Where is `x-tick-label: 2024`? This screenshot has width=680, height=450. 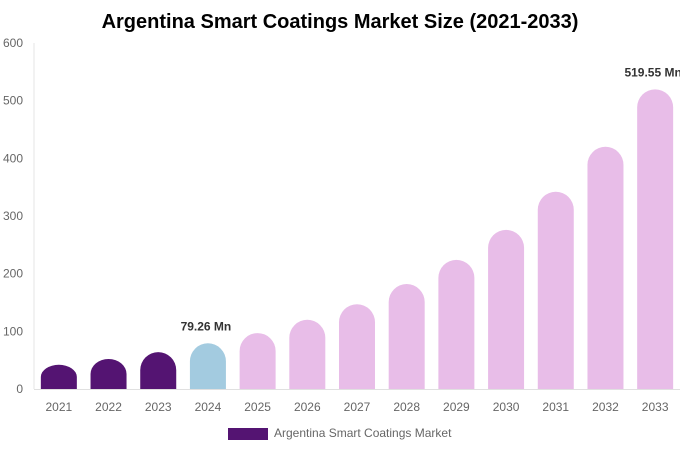
x-tick-label: 2024 is located at coordinates (208, 407).